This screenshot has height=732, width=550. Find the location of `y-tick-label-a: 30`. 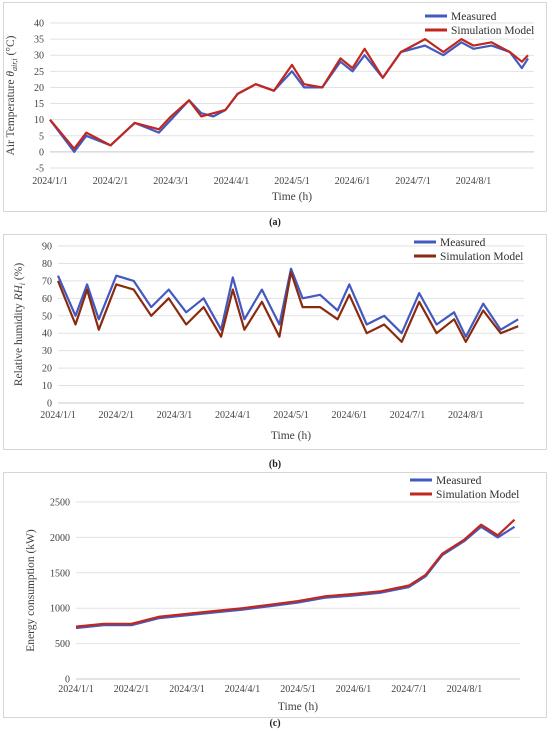

y-tick-label-a: 30 is located at coordinates (39, 56).